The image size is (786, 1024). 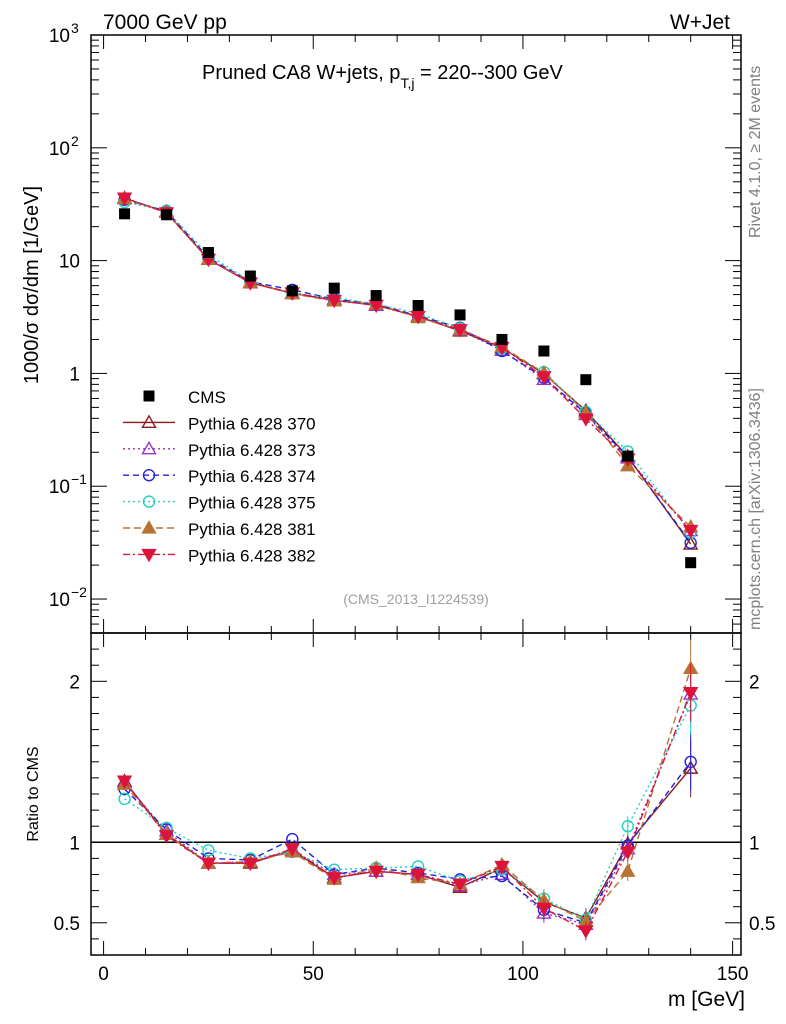 I want to click on y-axis-label: 1000/σ dσ/dm [1/GeV], so click(x=32, y=285).